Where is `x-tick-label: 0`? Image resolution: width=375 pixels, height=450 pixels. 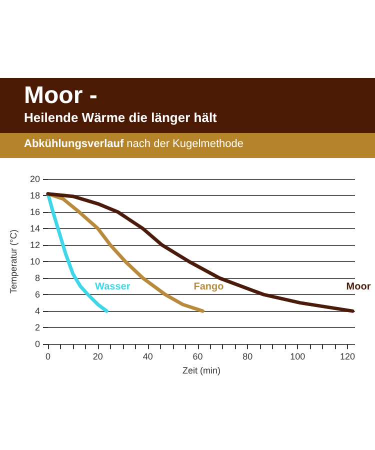
x-tick-label: 0 is located at coordinates (48, 357).